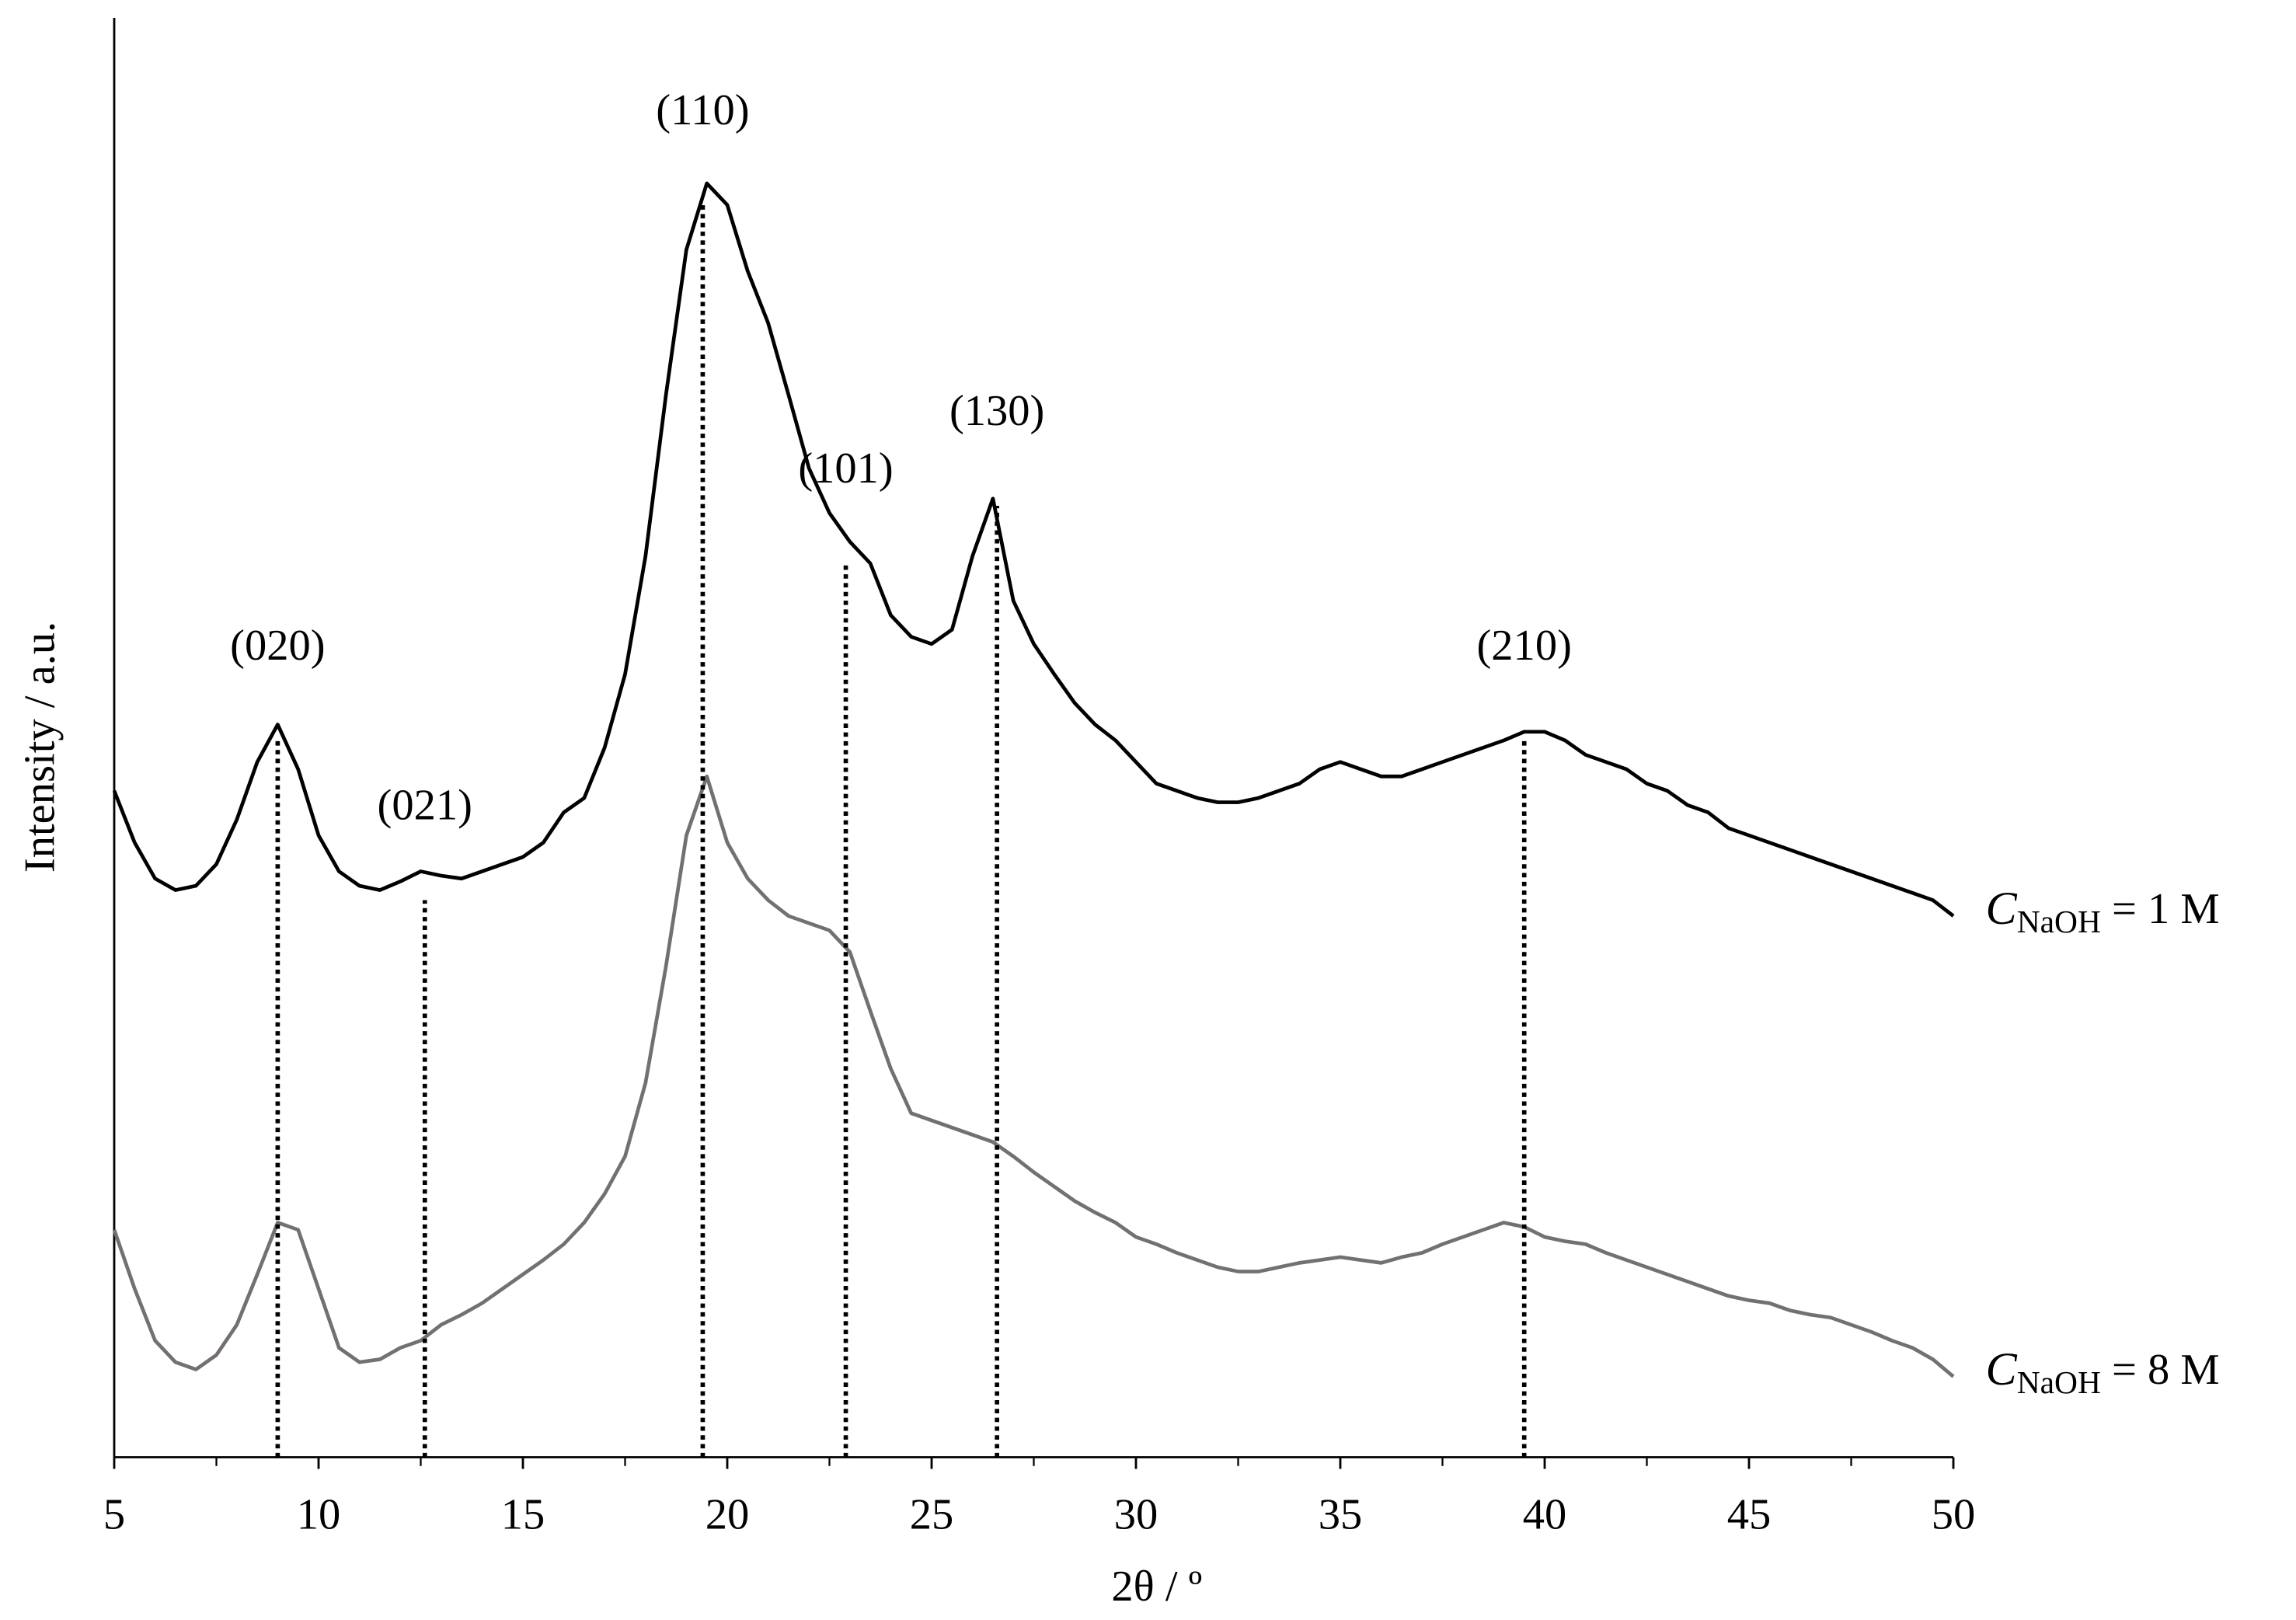 The image size is (2296, 1620). Describe the element at coordinates (2160, 909) in the screenshot. I see `legend-rest: = 1 M` at that location.